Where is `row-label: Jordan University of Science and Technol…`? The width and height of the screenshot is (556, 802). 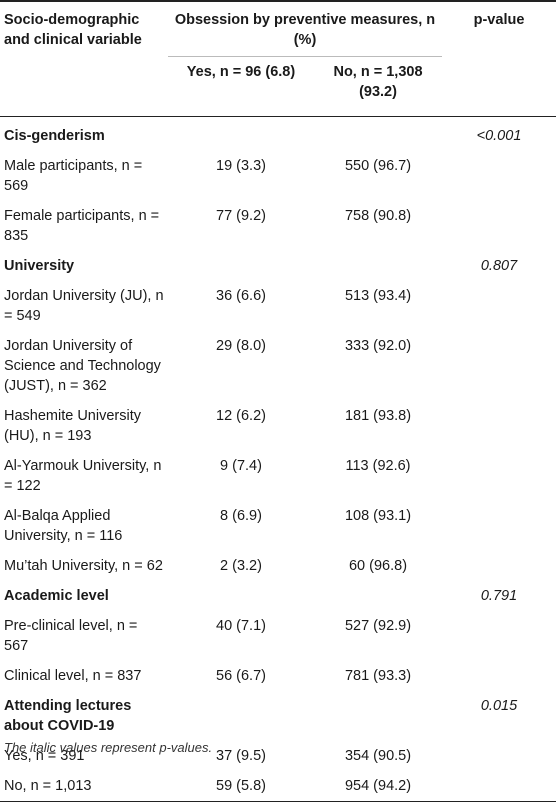
row-label: Jordan University of Science and Technol… is located at coordinates (84, 366).